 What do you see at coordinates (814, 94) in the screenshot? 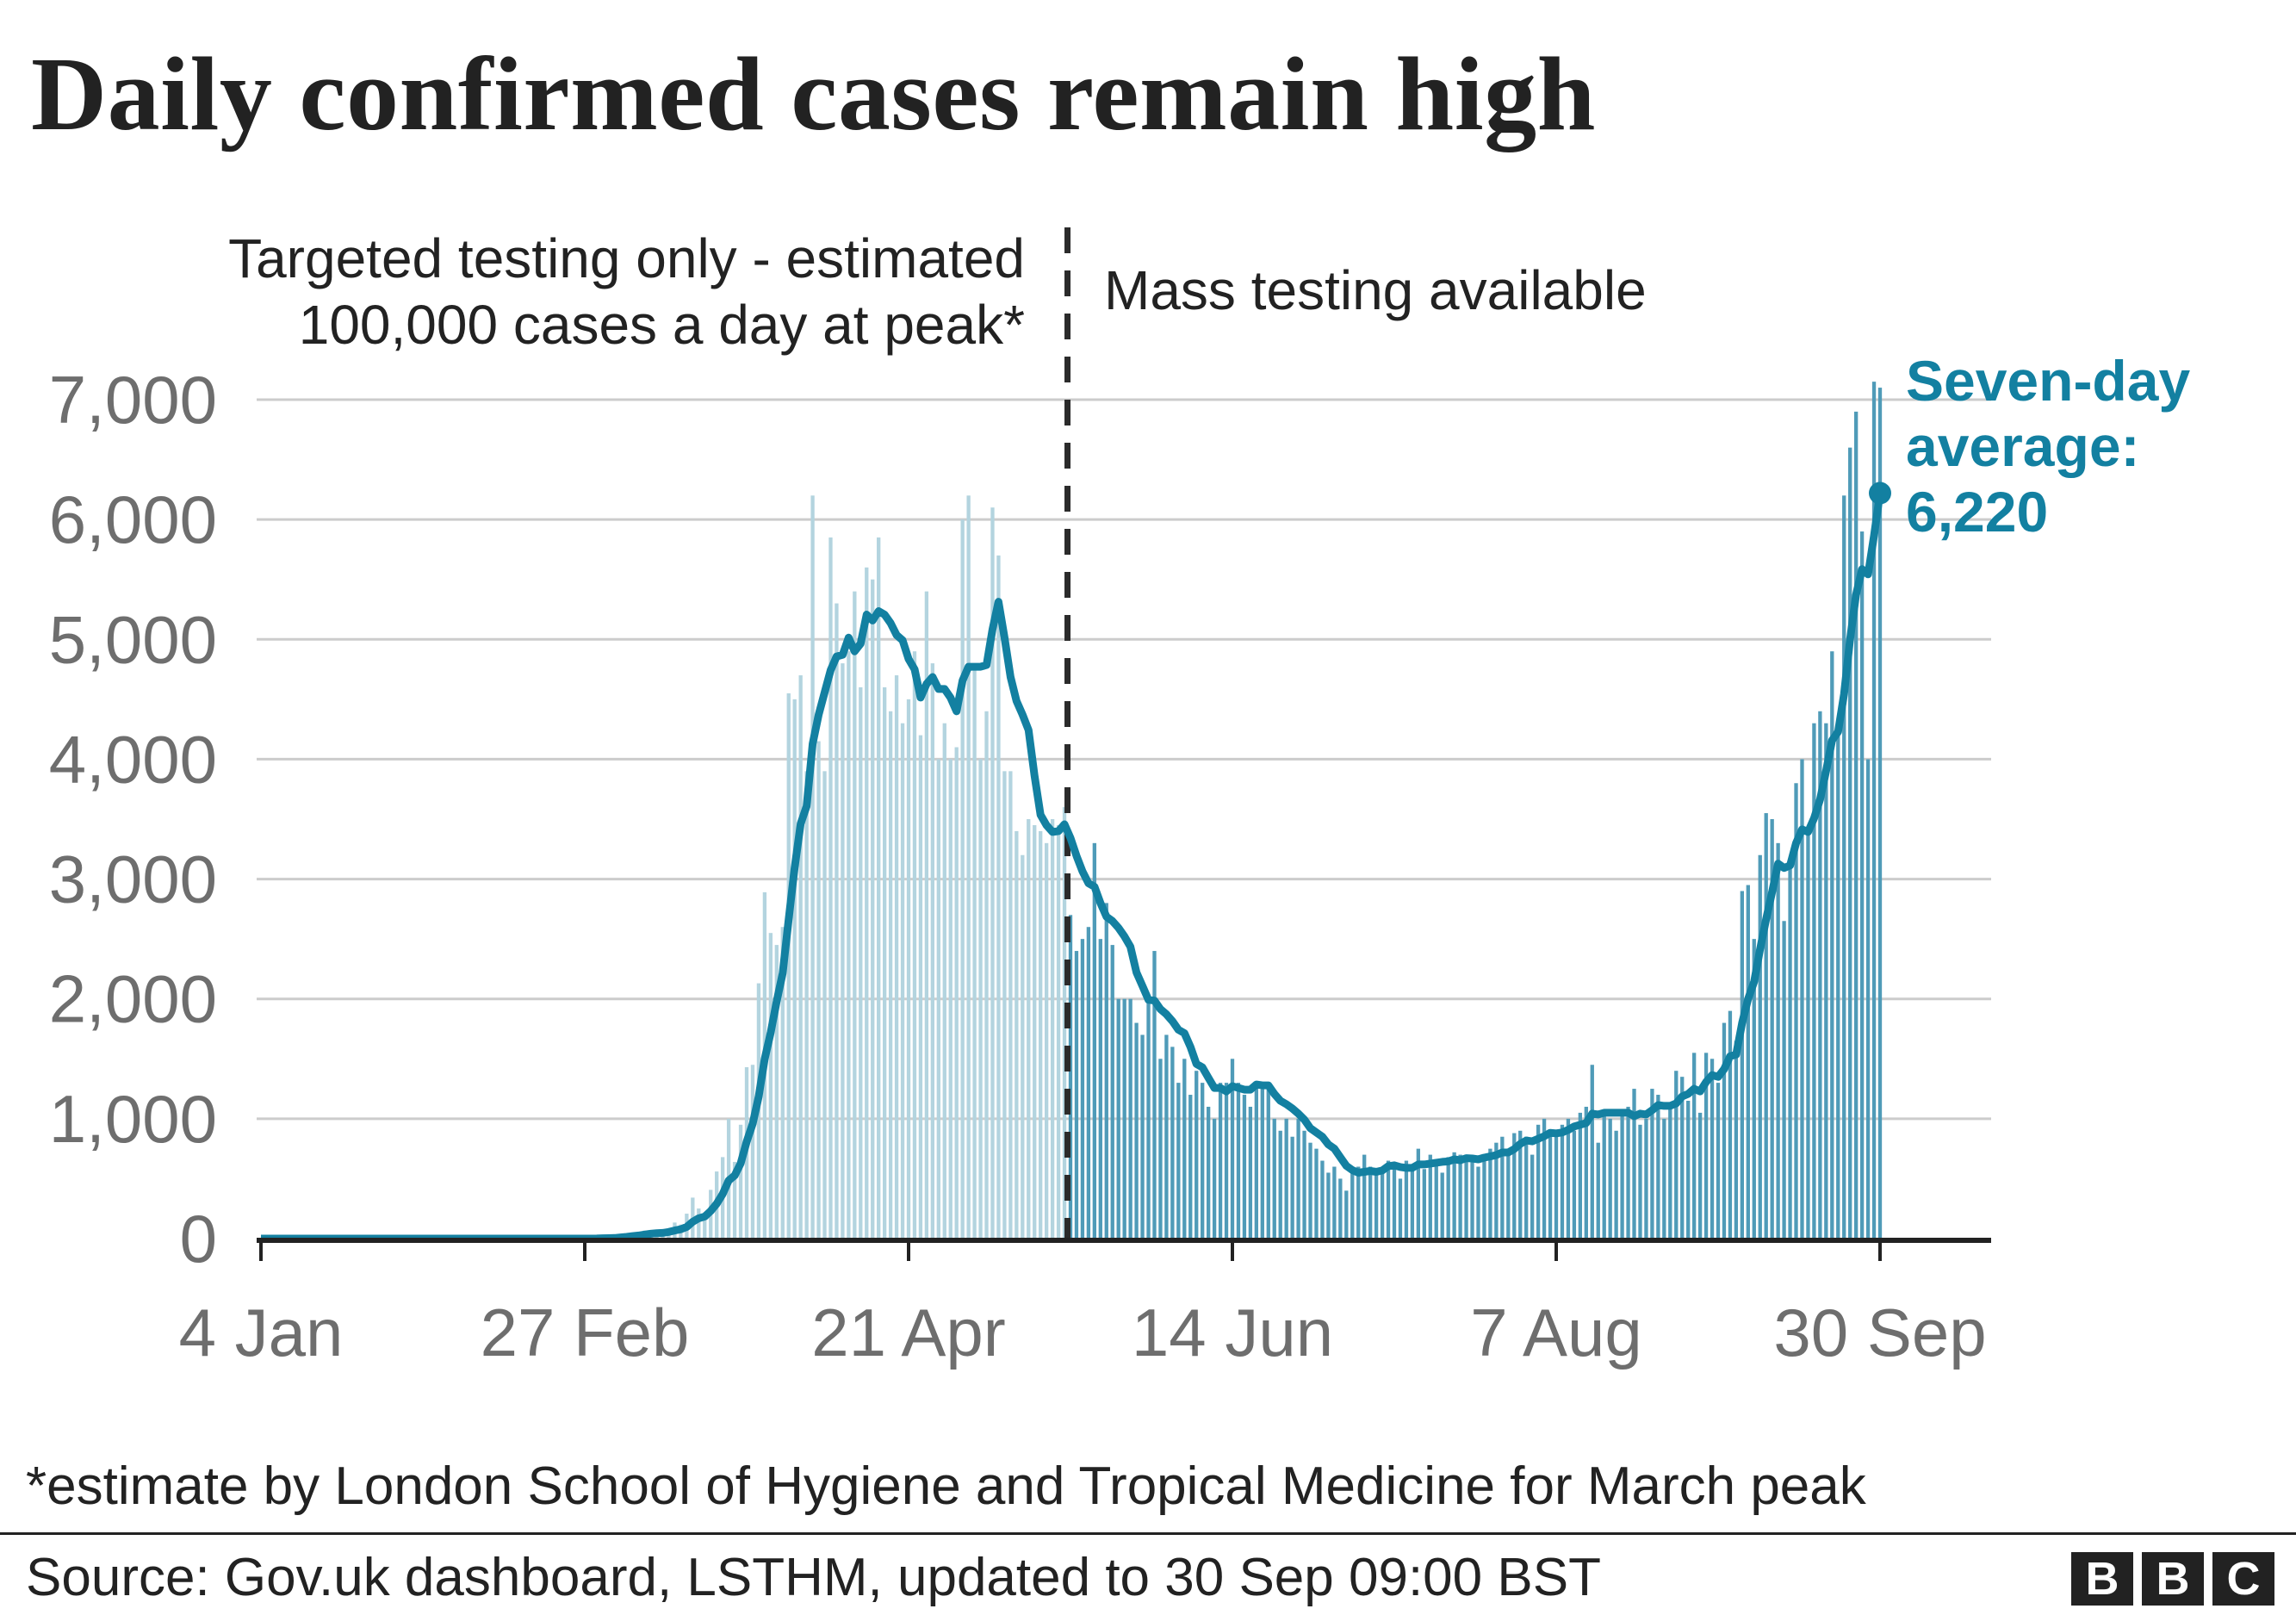
I see `chart-title: Daily confirmed cases remain high` at bounding box center [814, 94].